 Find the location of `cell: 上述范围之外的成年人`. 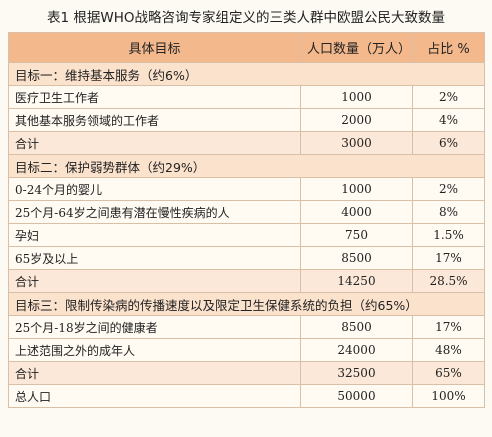

cell: 上述范围之外的成年人 is located at coordinates (154, 350).